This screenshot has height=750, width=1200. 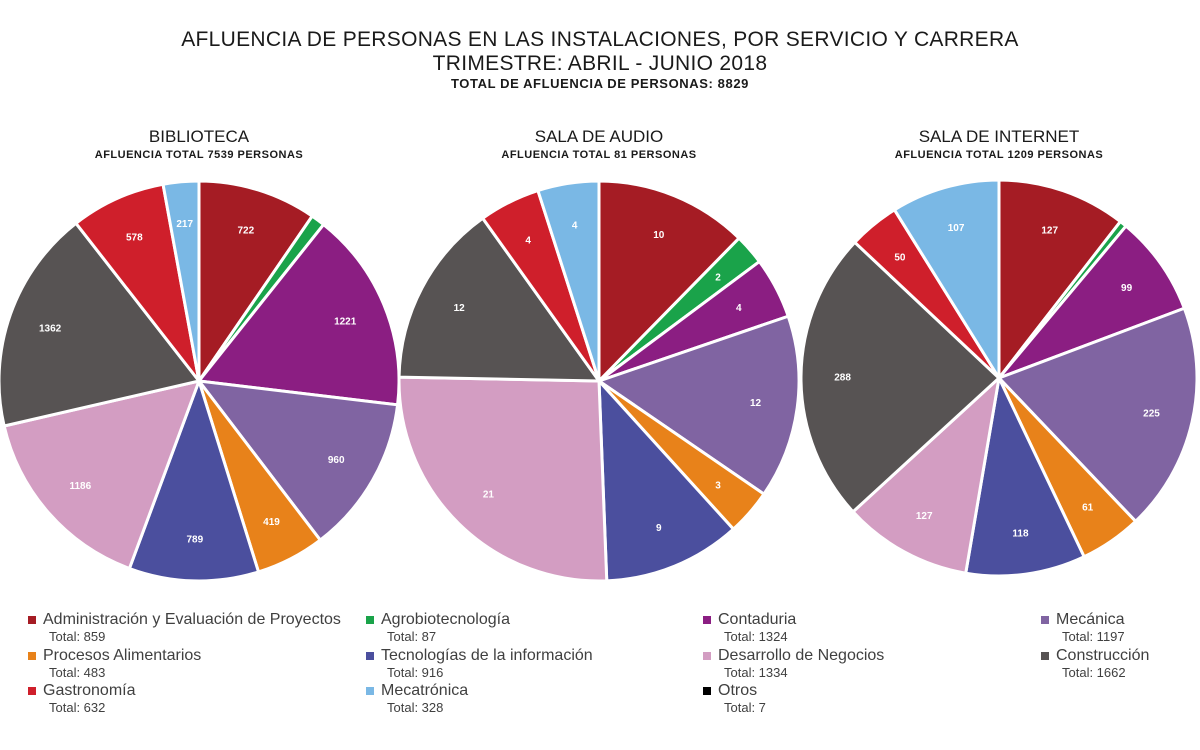 I want to click on legend-label: Gastronomía, so click(x=89, y=690).